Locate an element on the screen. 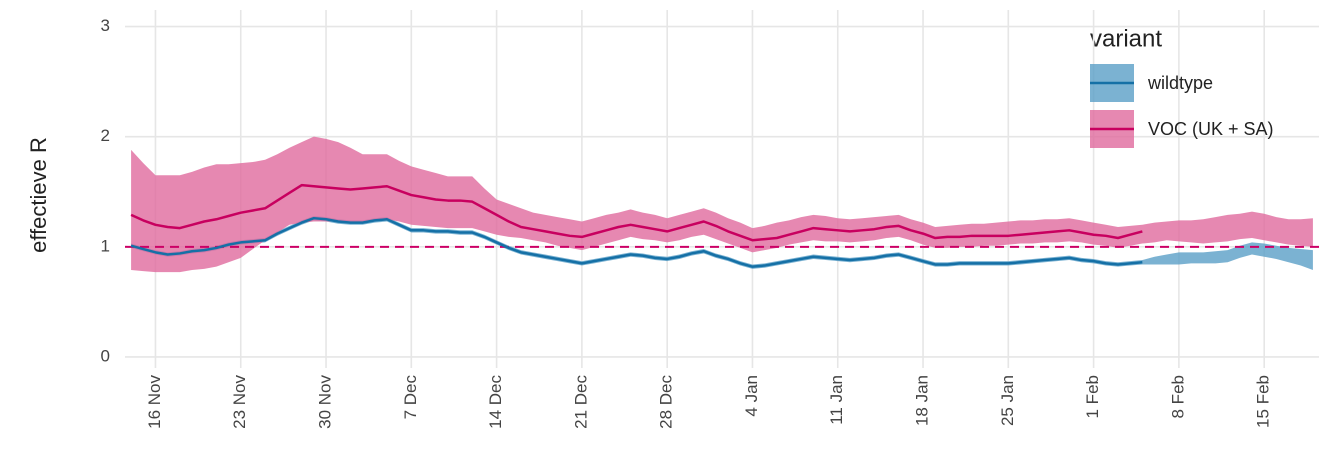 The image size is (1319, 457). x-tick-label: 18 Jan is located at coordinates (922, 400).